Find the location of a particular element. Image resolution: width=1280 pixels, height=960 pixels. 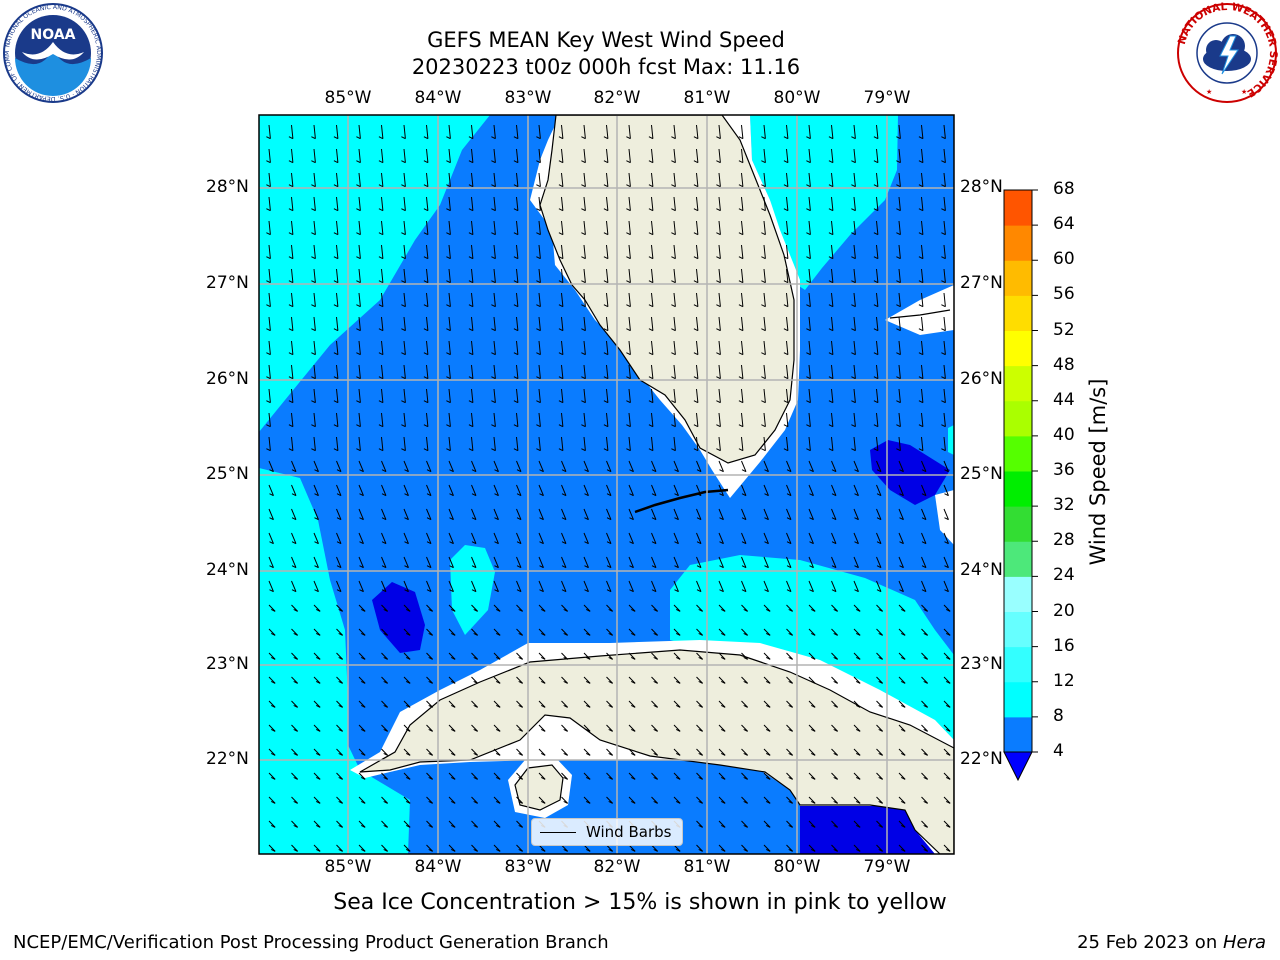

footer-machine: Hera is located at coordinates (1244, 942).